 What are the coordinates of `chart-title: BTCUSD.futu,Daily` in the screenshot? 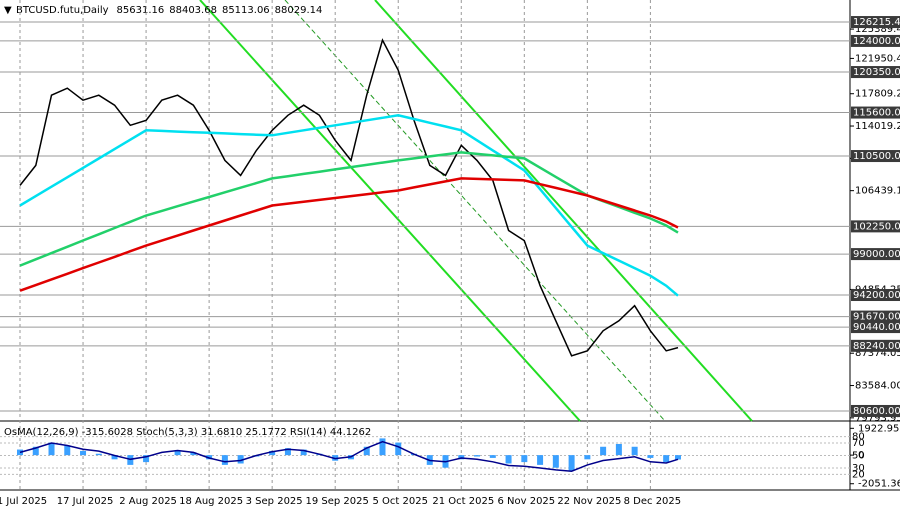 It's located at (62, 10).